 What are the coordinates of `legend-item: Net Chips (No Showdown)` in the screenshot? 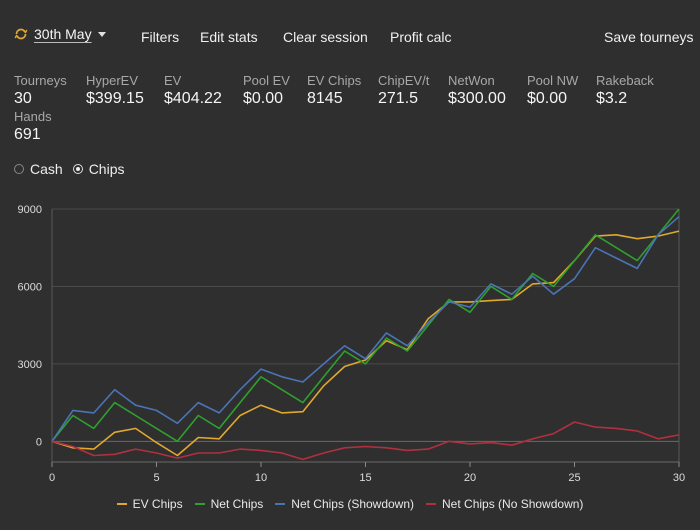 It's located at (504, 504).